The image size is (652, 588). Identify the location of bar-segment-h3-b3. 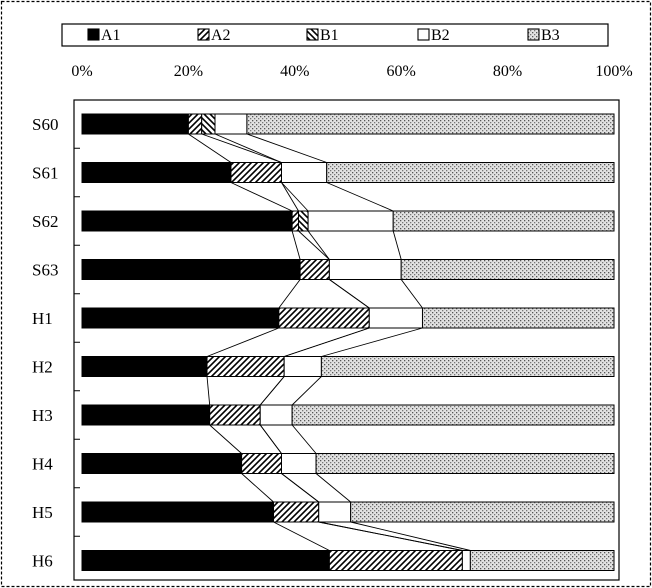
(453, 415).